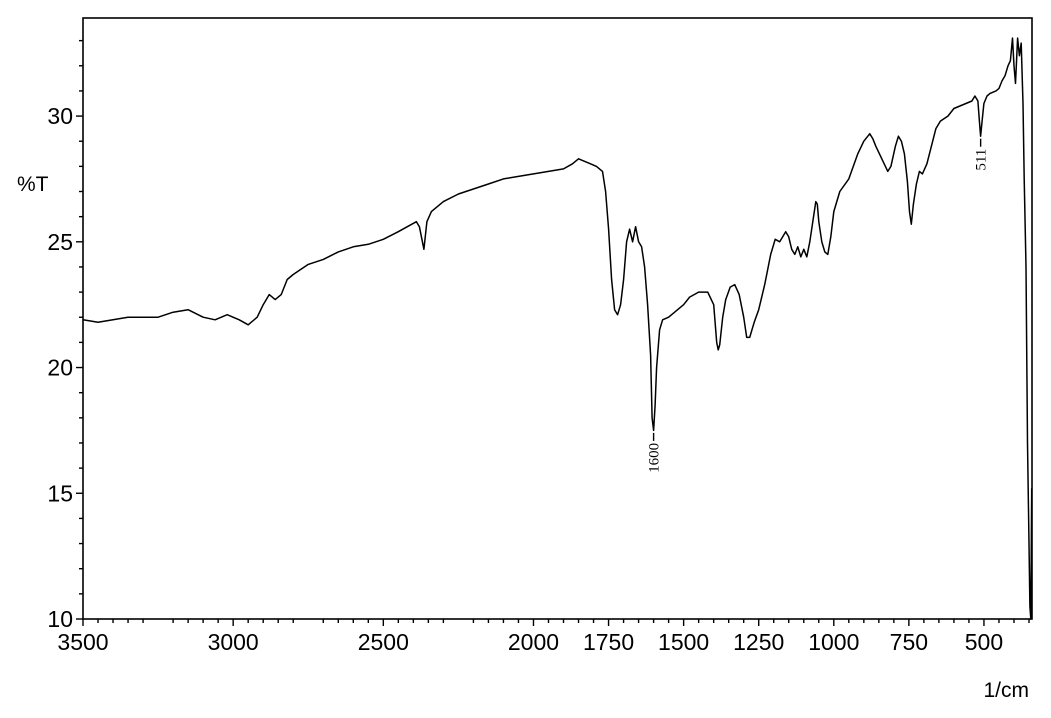  I want to click on x-tick-label: 3500, so click(82, 642).